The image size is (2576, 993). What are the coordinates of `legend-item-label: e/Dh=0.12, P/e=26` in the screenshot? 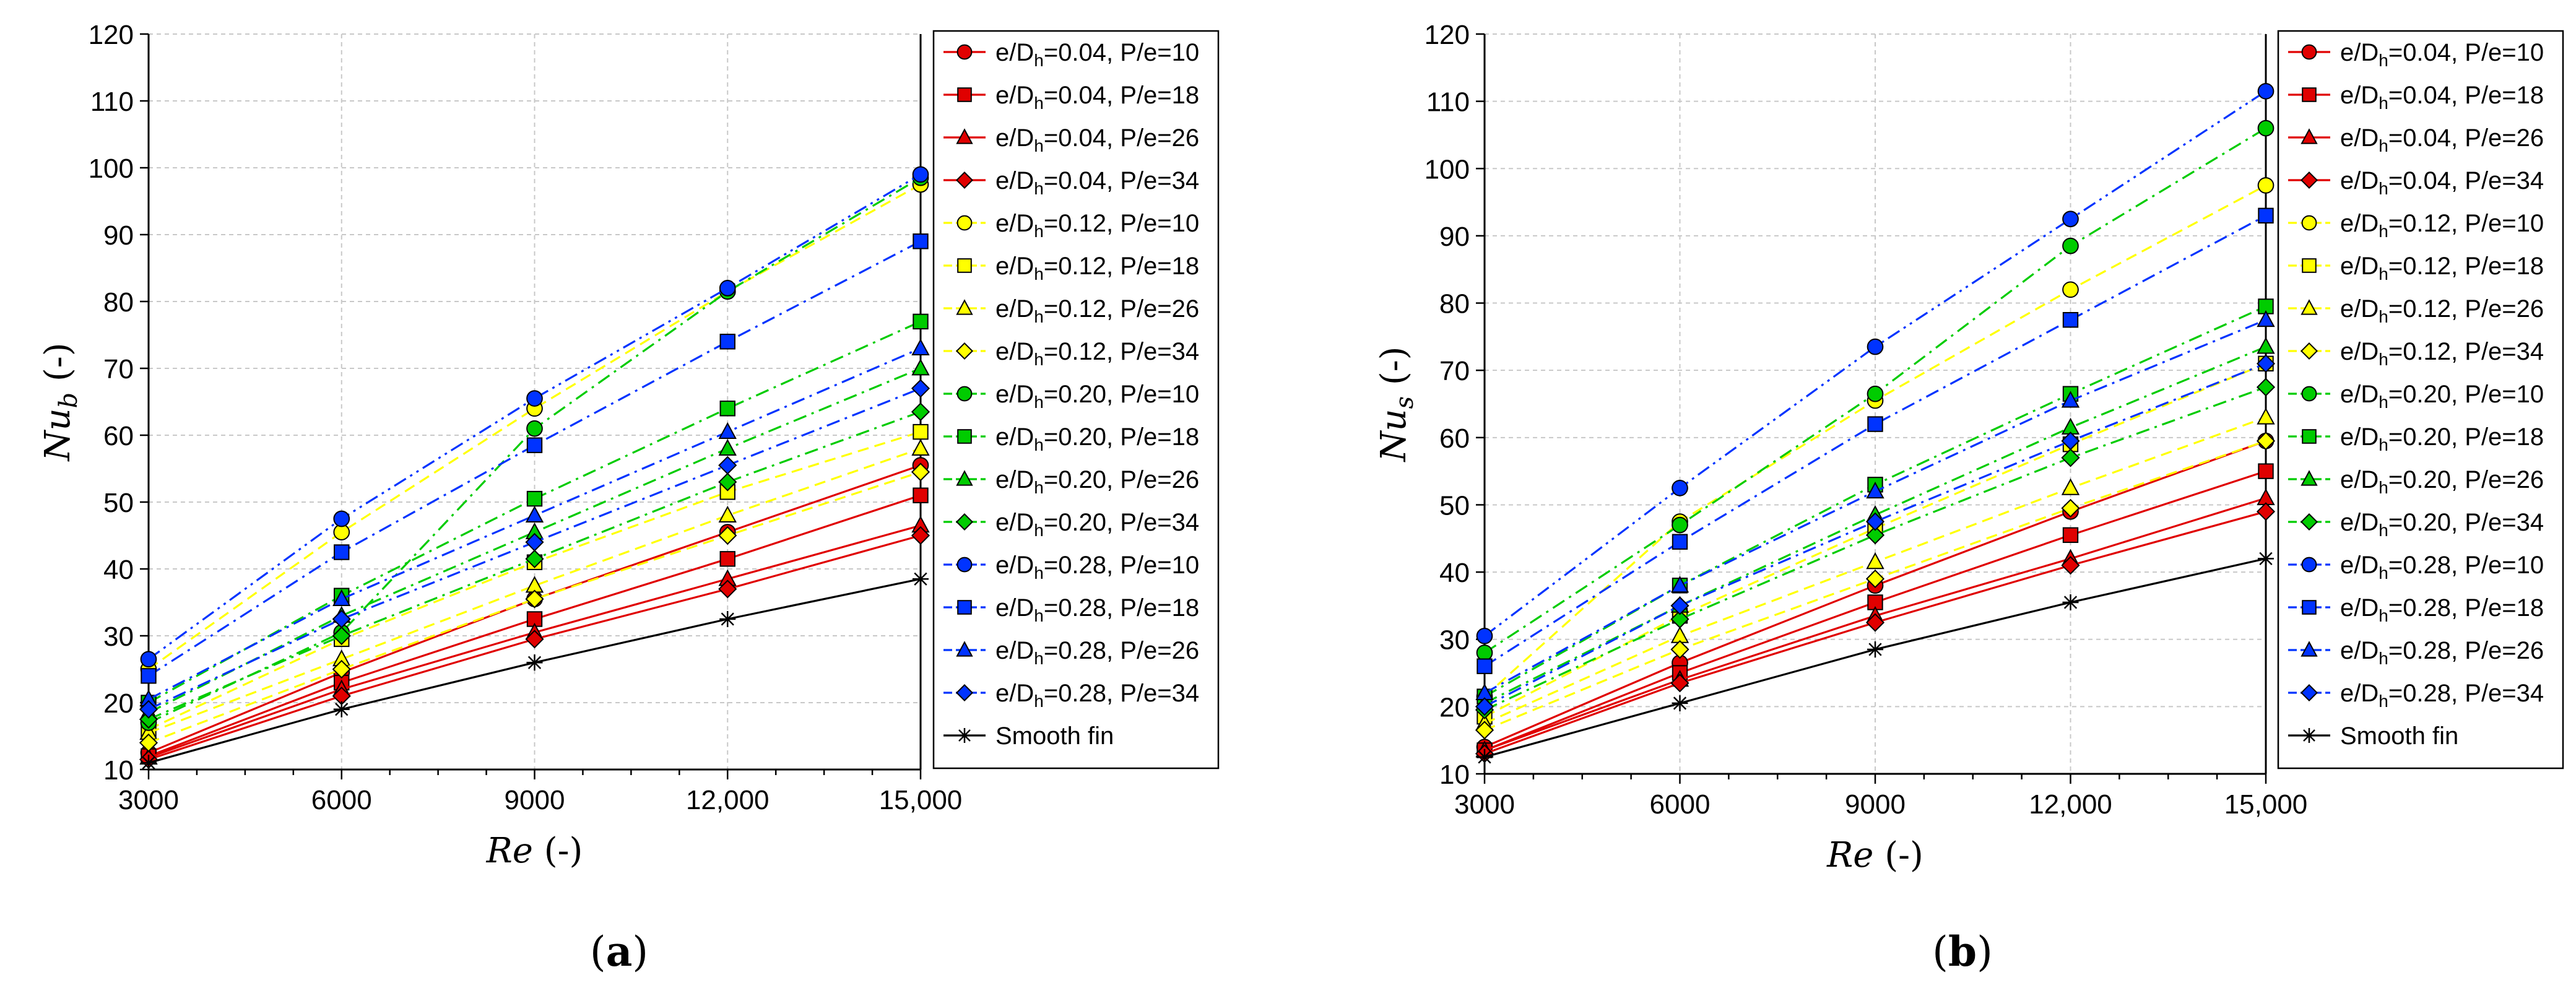 It's located at (1097, 310).